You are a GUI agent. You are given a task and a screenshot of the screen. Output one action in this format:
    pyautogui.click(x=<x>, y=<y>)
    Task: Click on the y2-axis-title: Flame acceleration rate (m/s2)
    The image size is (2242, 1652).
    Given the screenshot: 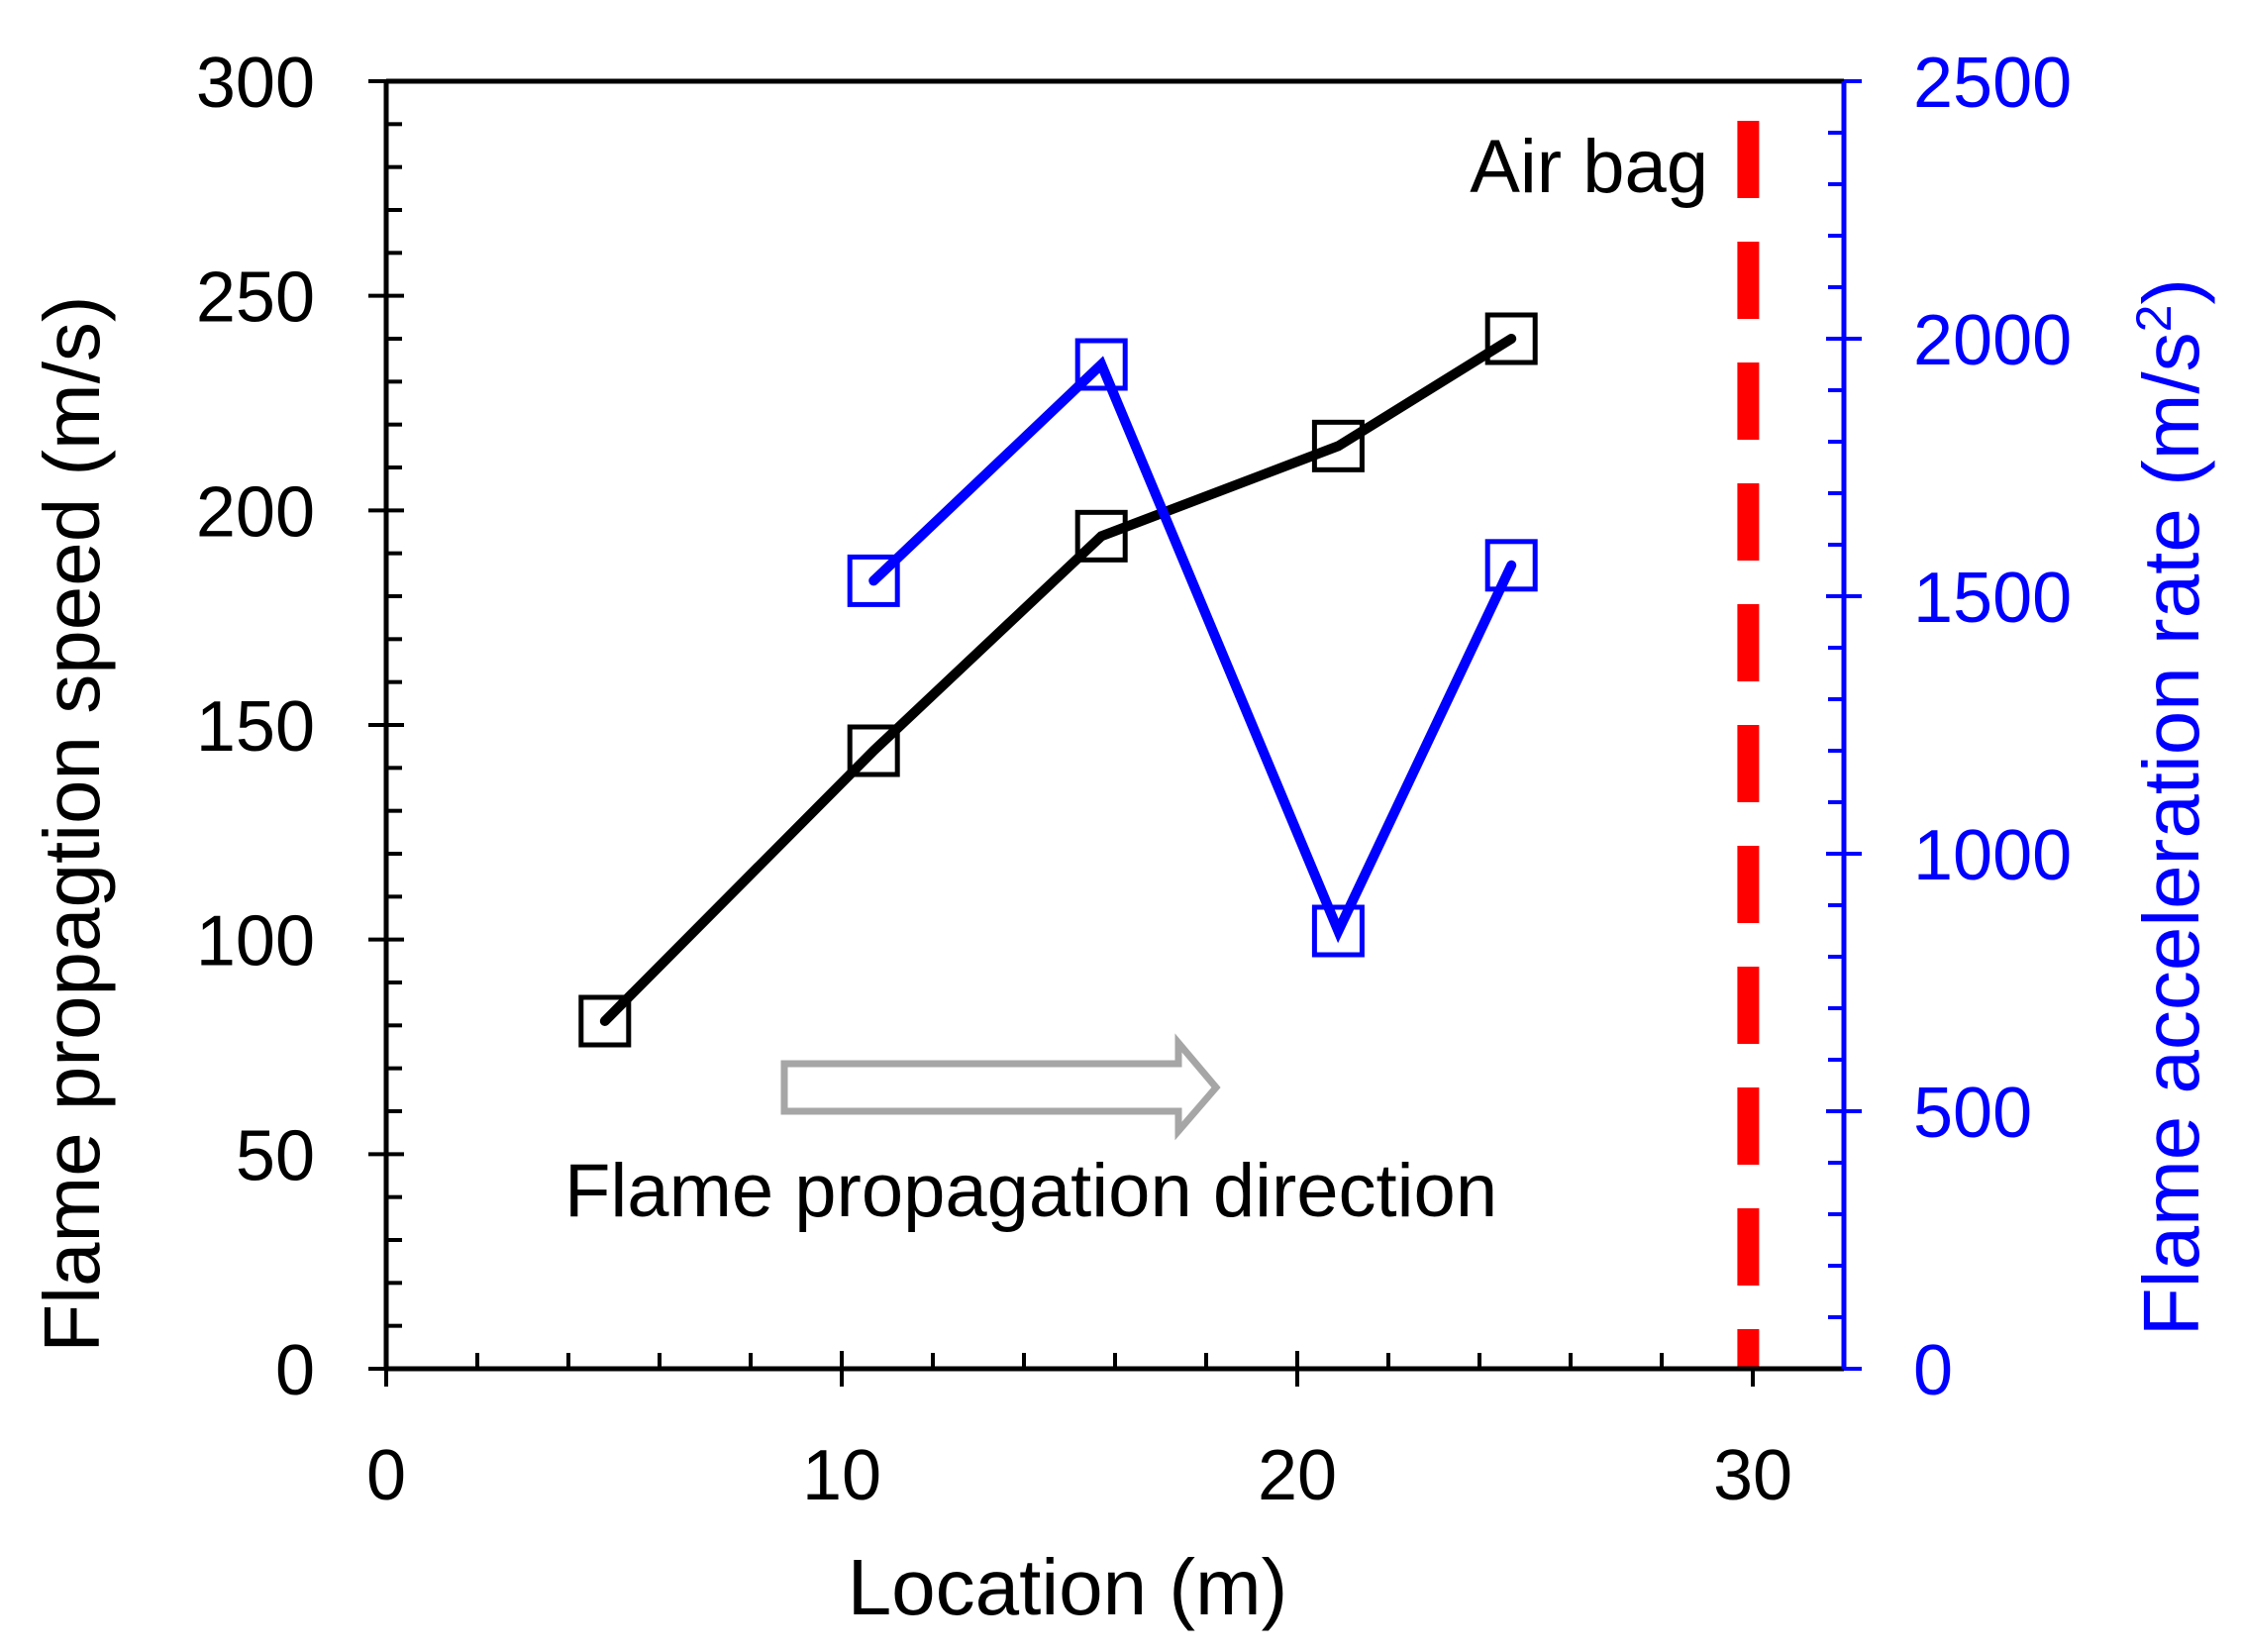 What is the action you would take?
    pyautogui.click(x=2170, y=807)
    